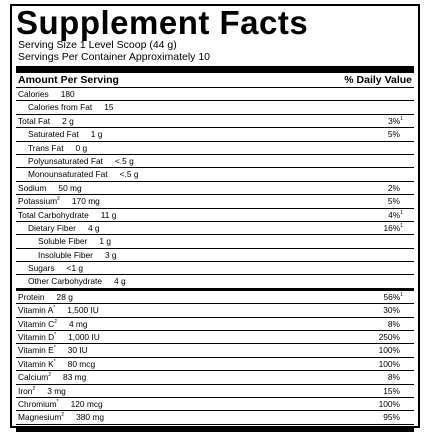 The image size is (439, 433). I want to click on nutrient-row: Chromium* 120 mcg 100%, so click(215, 405).